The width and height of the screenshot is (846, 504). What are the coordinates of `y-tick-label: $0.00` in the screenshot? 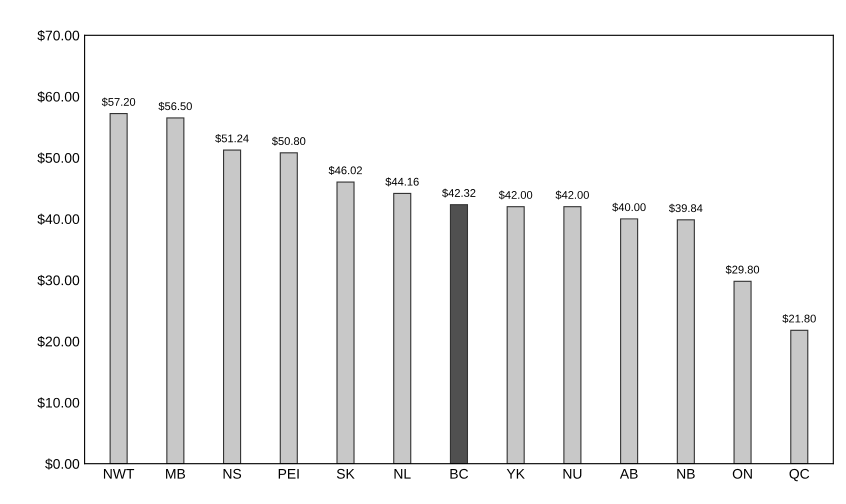 It's located at (62, 464).